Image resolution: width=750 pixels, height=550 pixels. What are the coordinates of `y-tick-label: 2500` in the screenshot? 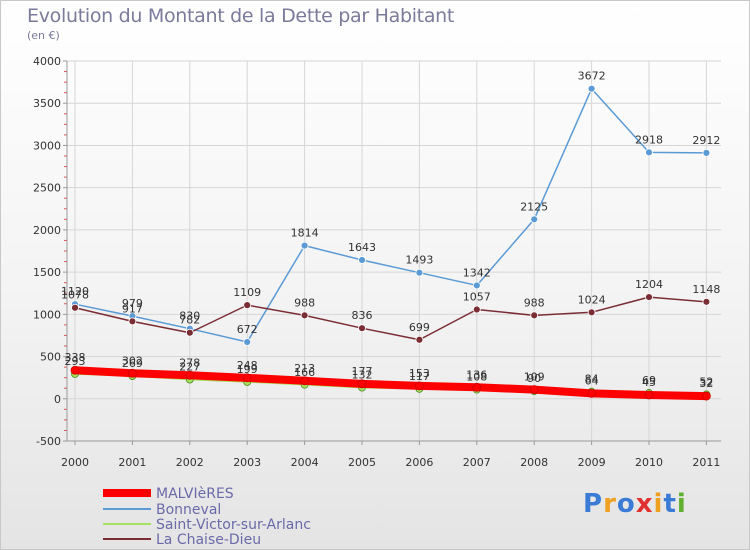 It's located at (47, 188).